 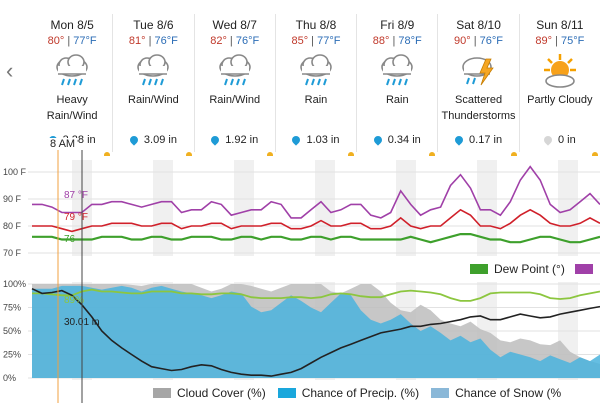 What do you see at coordinates (300, 41) in the screenshot?
I see `day-high: 85°` at bounding box center [300, 41].